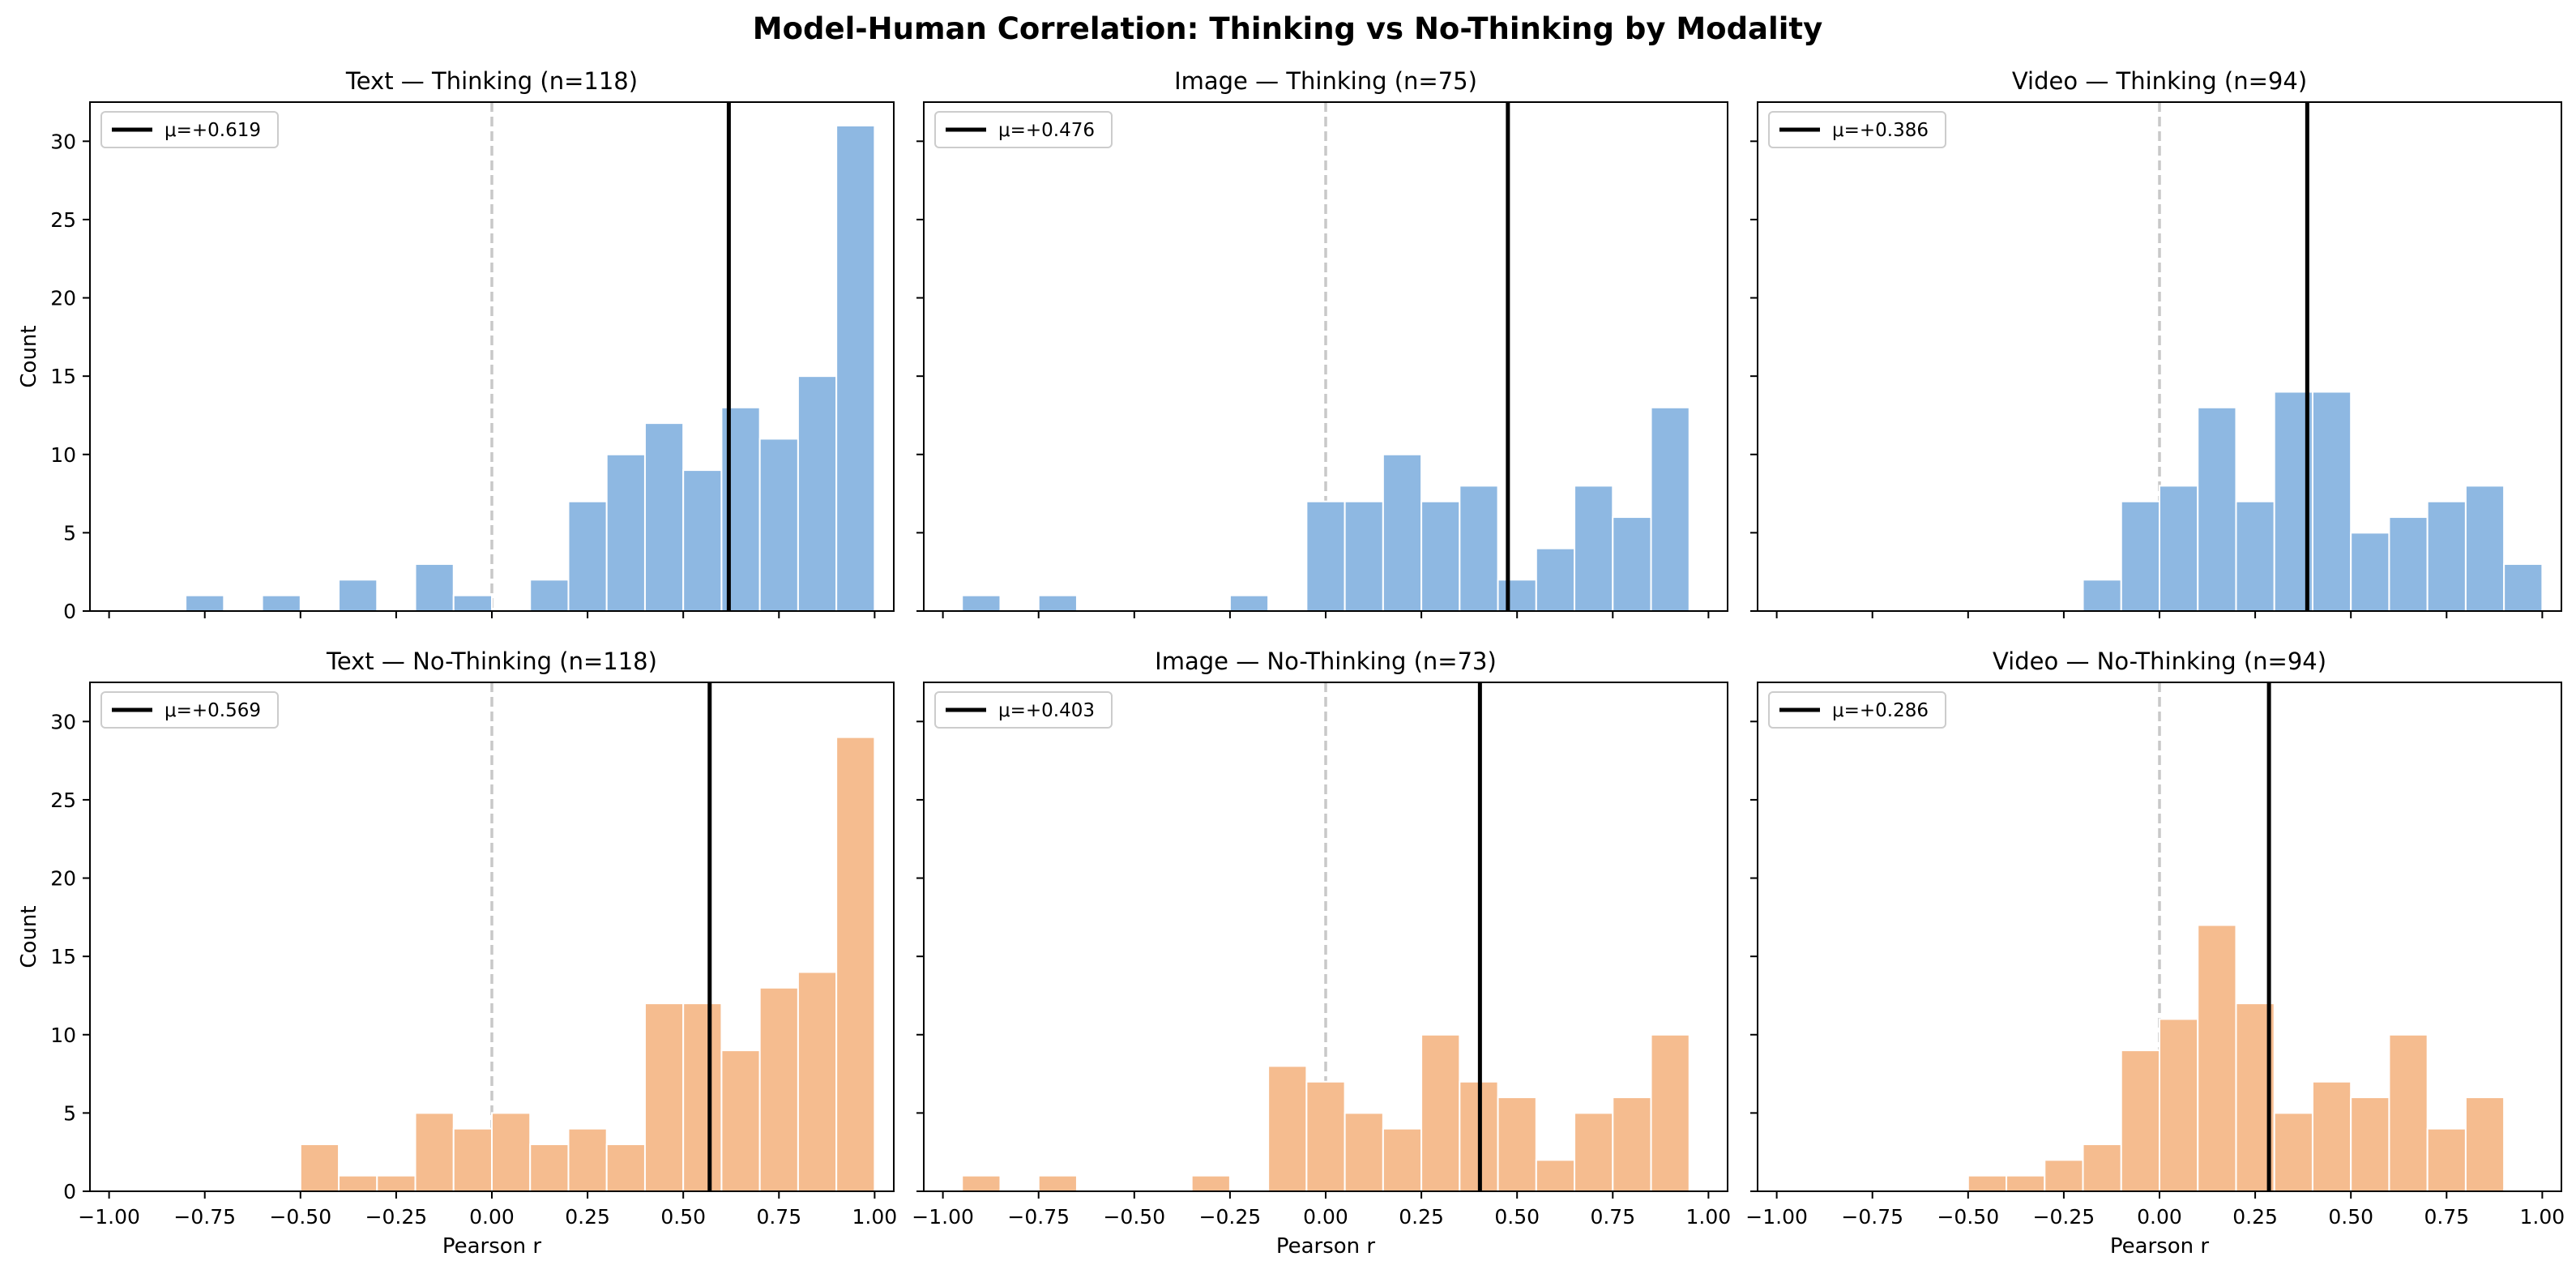 The height and width of the screenshot is (1278, 2576). What do you see at coordinates (1046, 130) in the screenshot?
I see `legend-label: μ=+0.476` at bounding box center [1046, 130].